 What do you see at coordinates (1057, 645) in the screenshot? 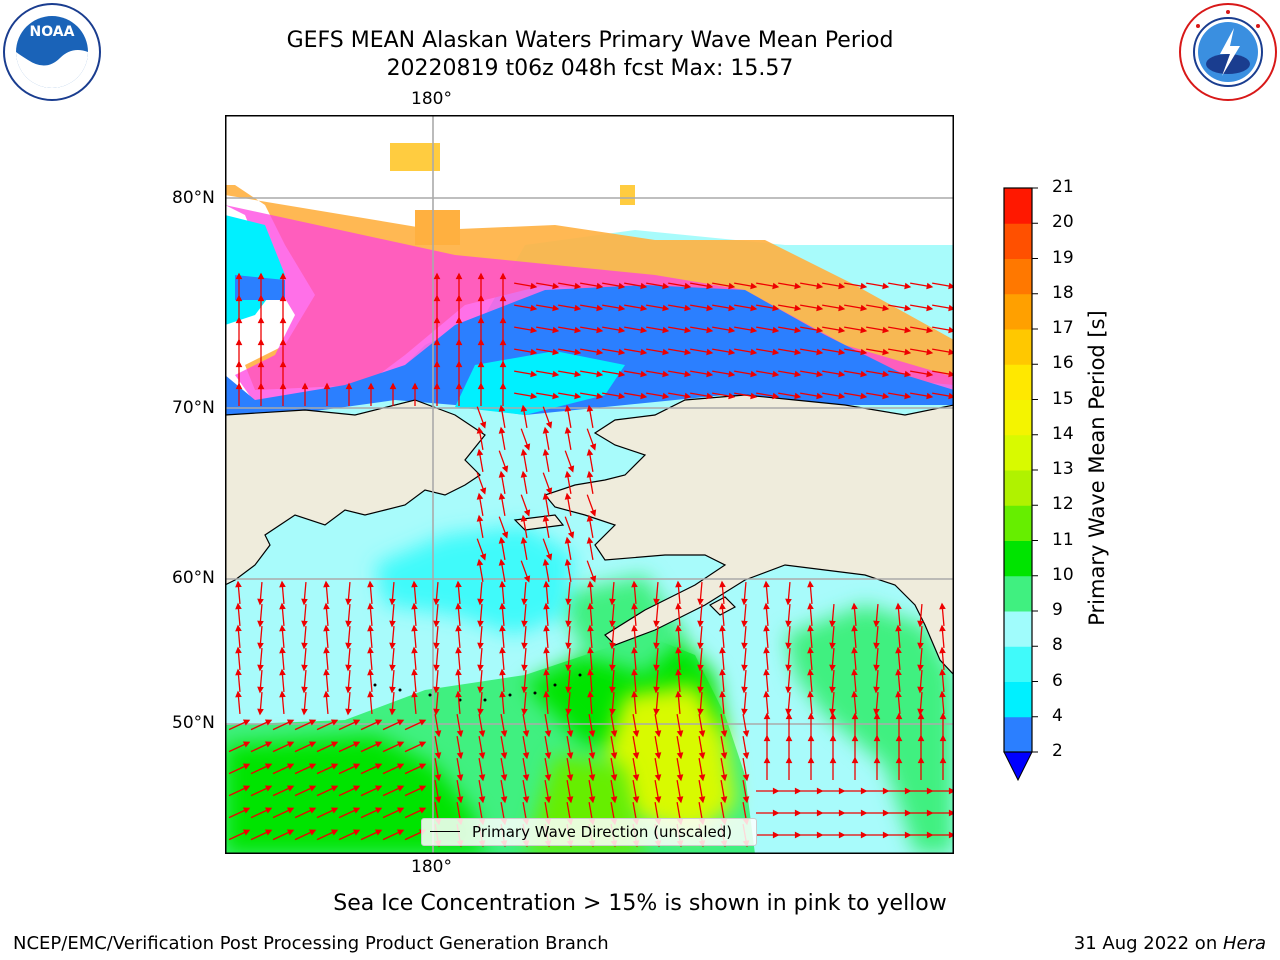
I see `colorbar-tick-label: 8` at bounding box center [1057, 645].